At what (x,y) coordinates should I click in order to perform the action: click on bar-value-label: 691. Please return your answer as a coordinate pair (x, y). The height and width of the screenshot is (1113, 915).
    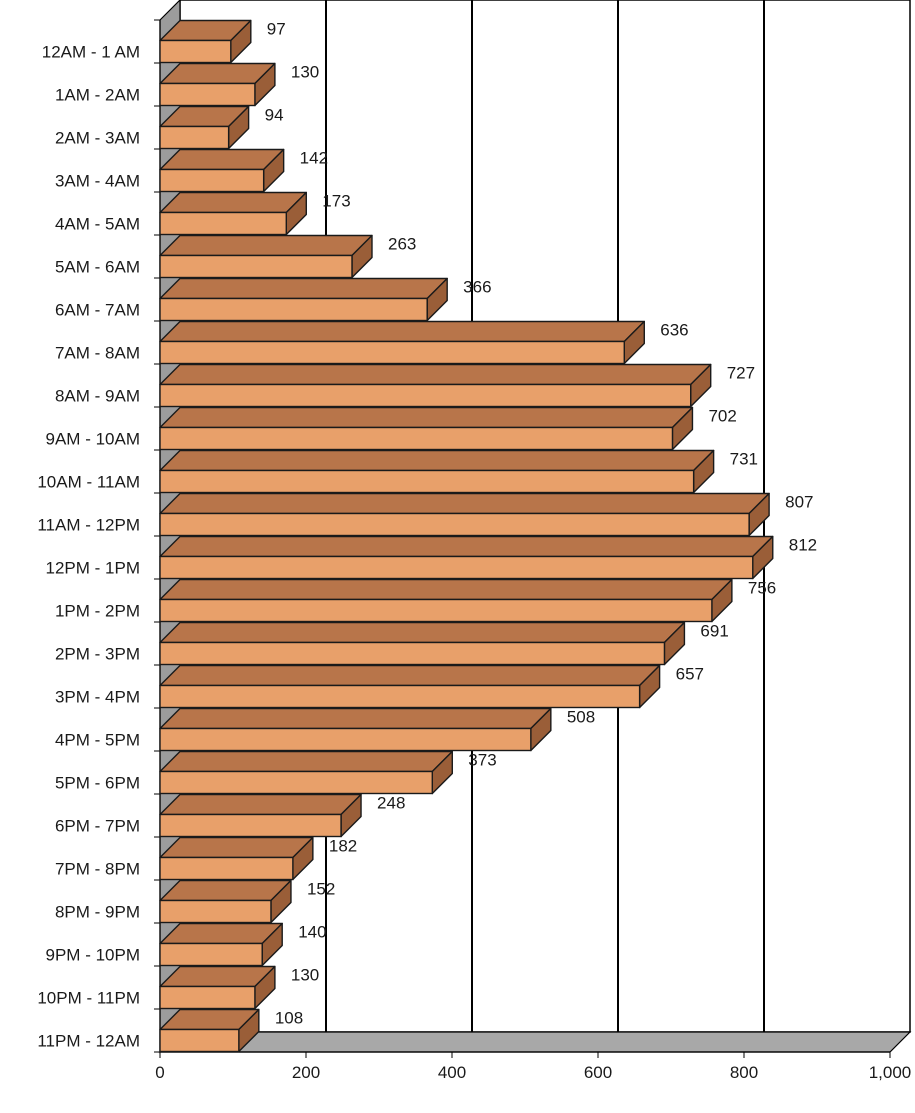
    Looking at the image, I should click on (714, 631).